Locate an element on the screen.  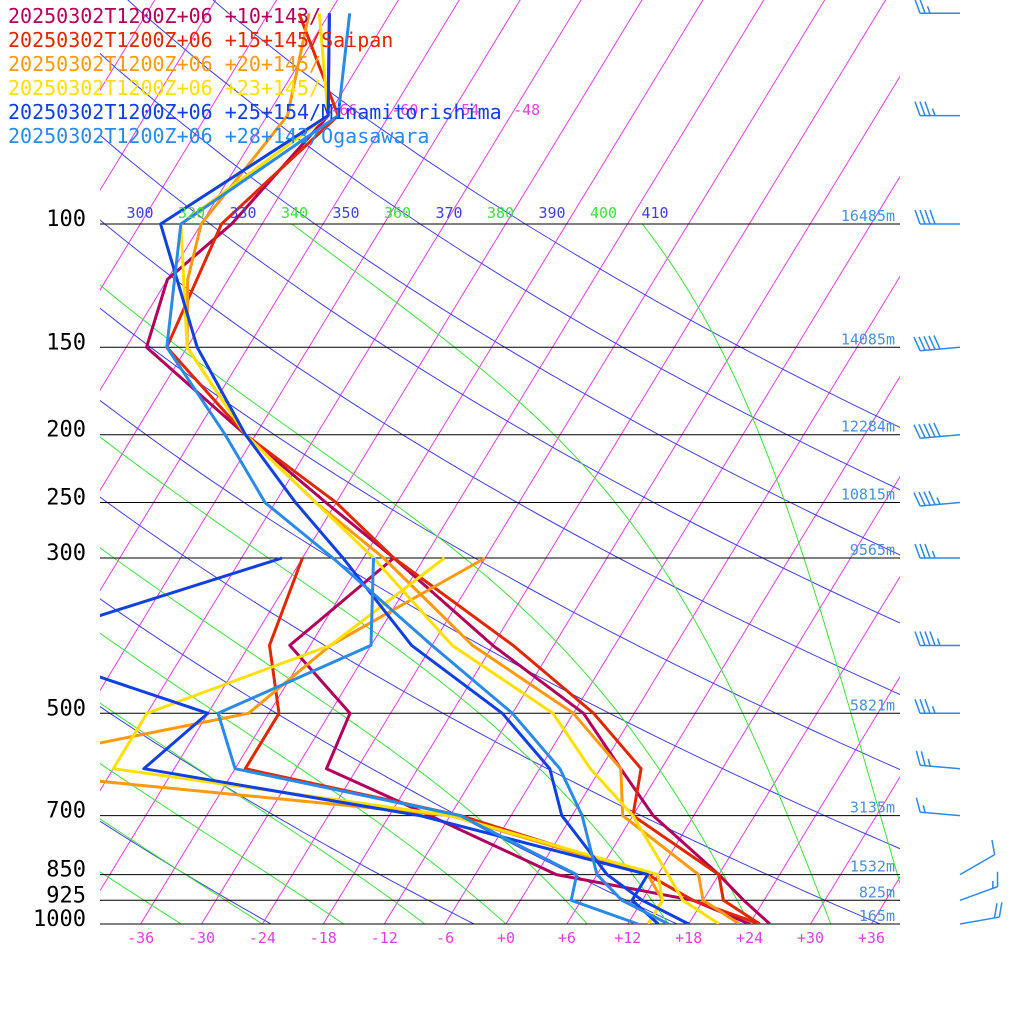
temperature-tick-label: -24 is located at coordinates (262, 938).